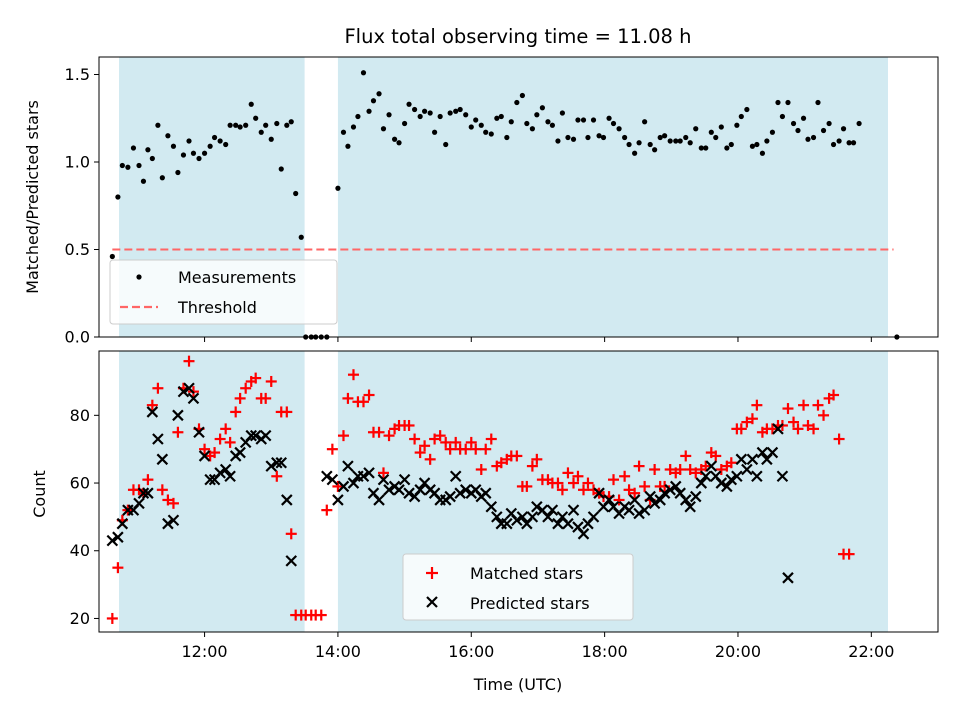 Image resolution: width=960 pixels, height=720 pixels. Describe the element at coordinates (605, 651) in the screenshot. I see `x-tick-label: 18:00` at that location.